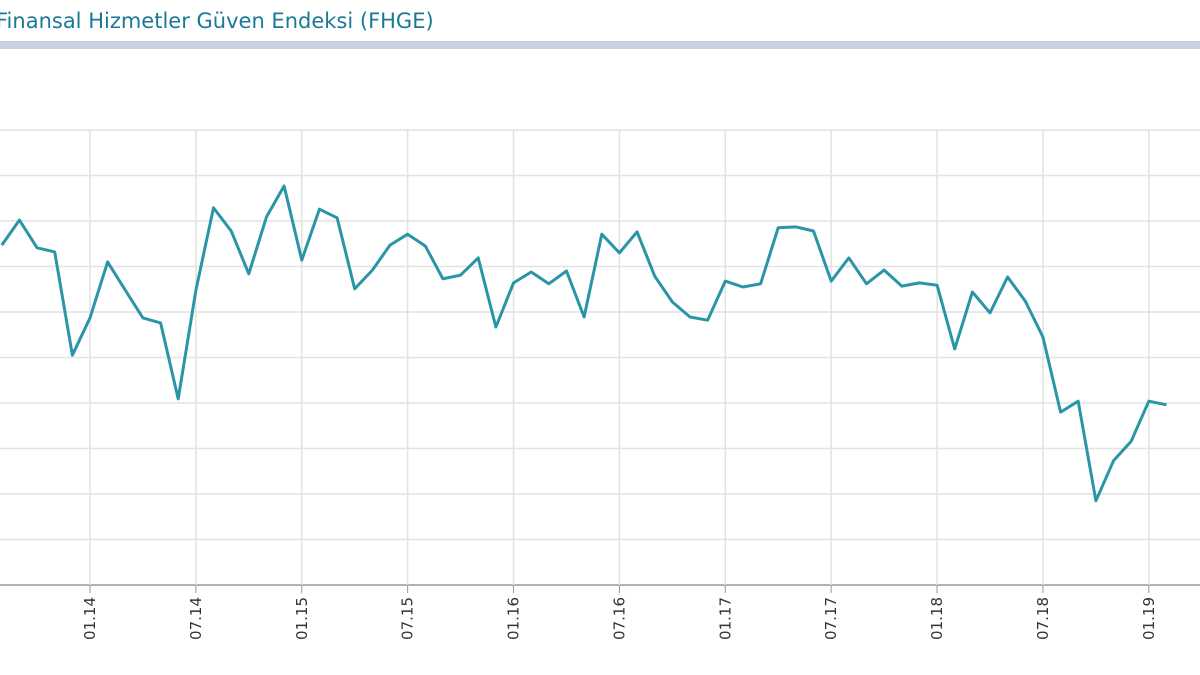 The height and width of the screenshot is (675, 1200). I want to click on x-tick-label: 01.15, so click(302, 618).